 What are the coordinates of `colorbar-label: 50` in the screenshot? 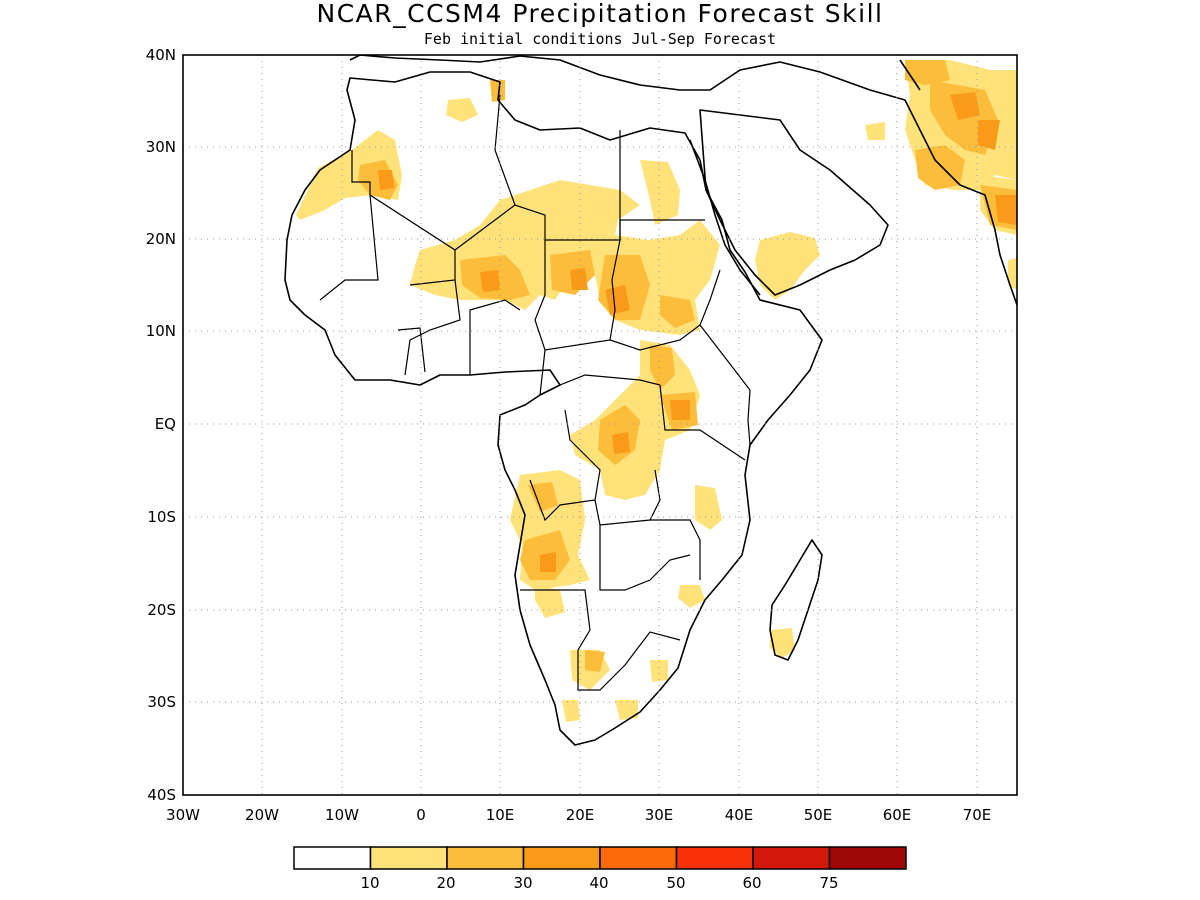 It's located at (675, 883).